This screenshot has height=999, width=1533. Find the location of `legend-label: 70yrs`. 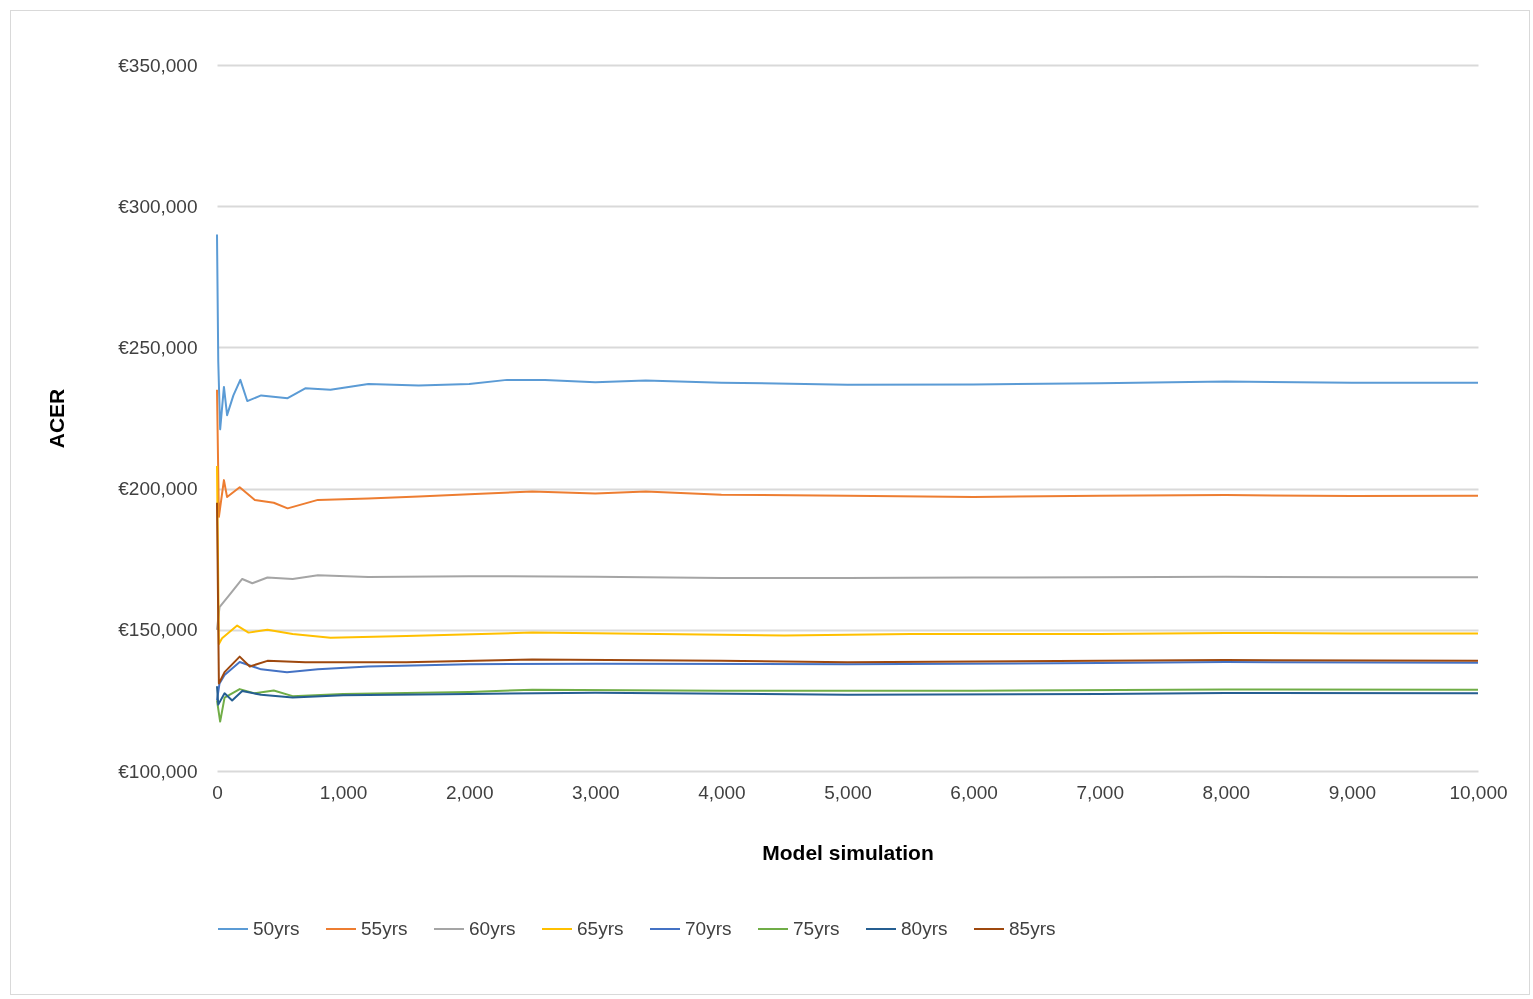

legend-label: 70yrs is located at coordinates (708, 928).